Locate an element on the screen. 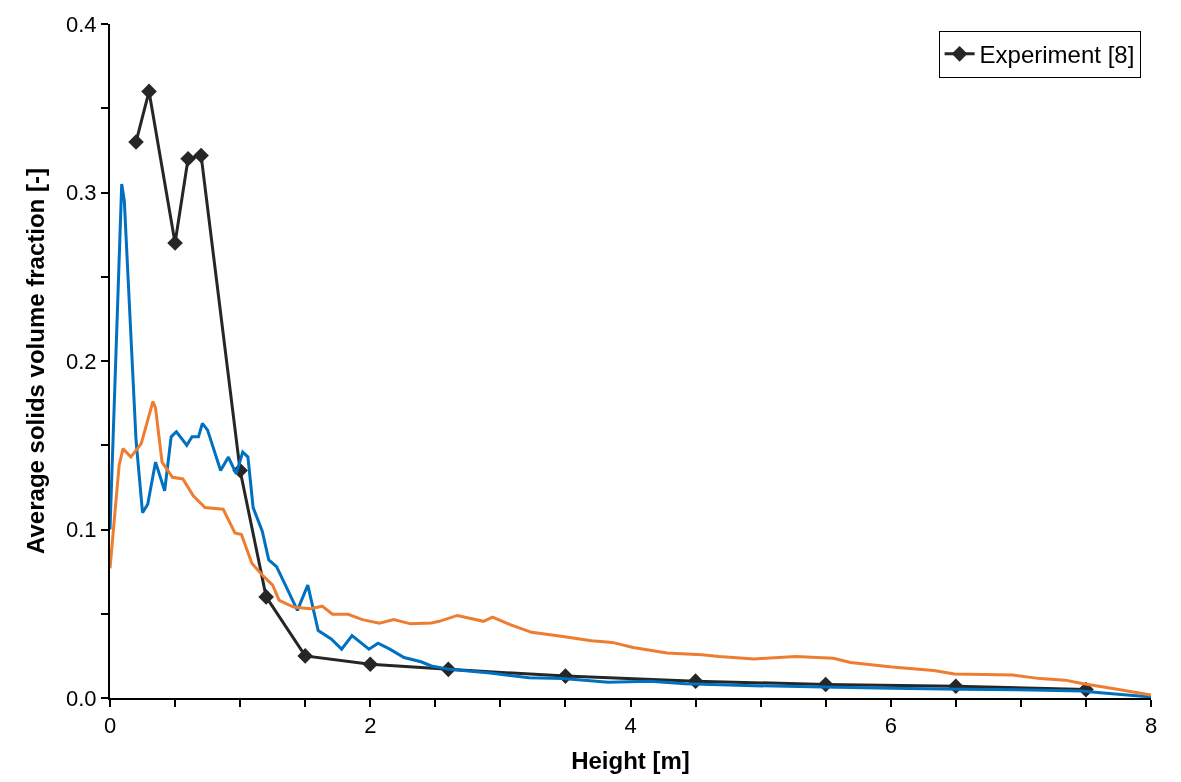  x-tick-label: 2 is located at coordinates (370, 726).